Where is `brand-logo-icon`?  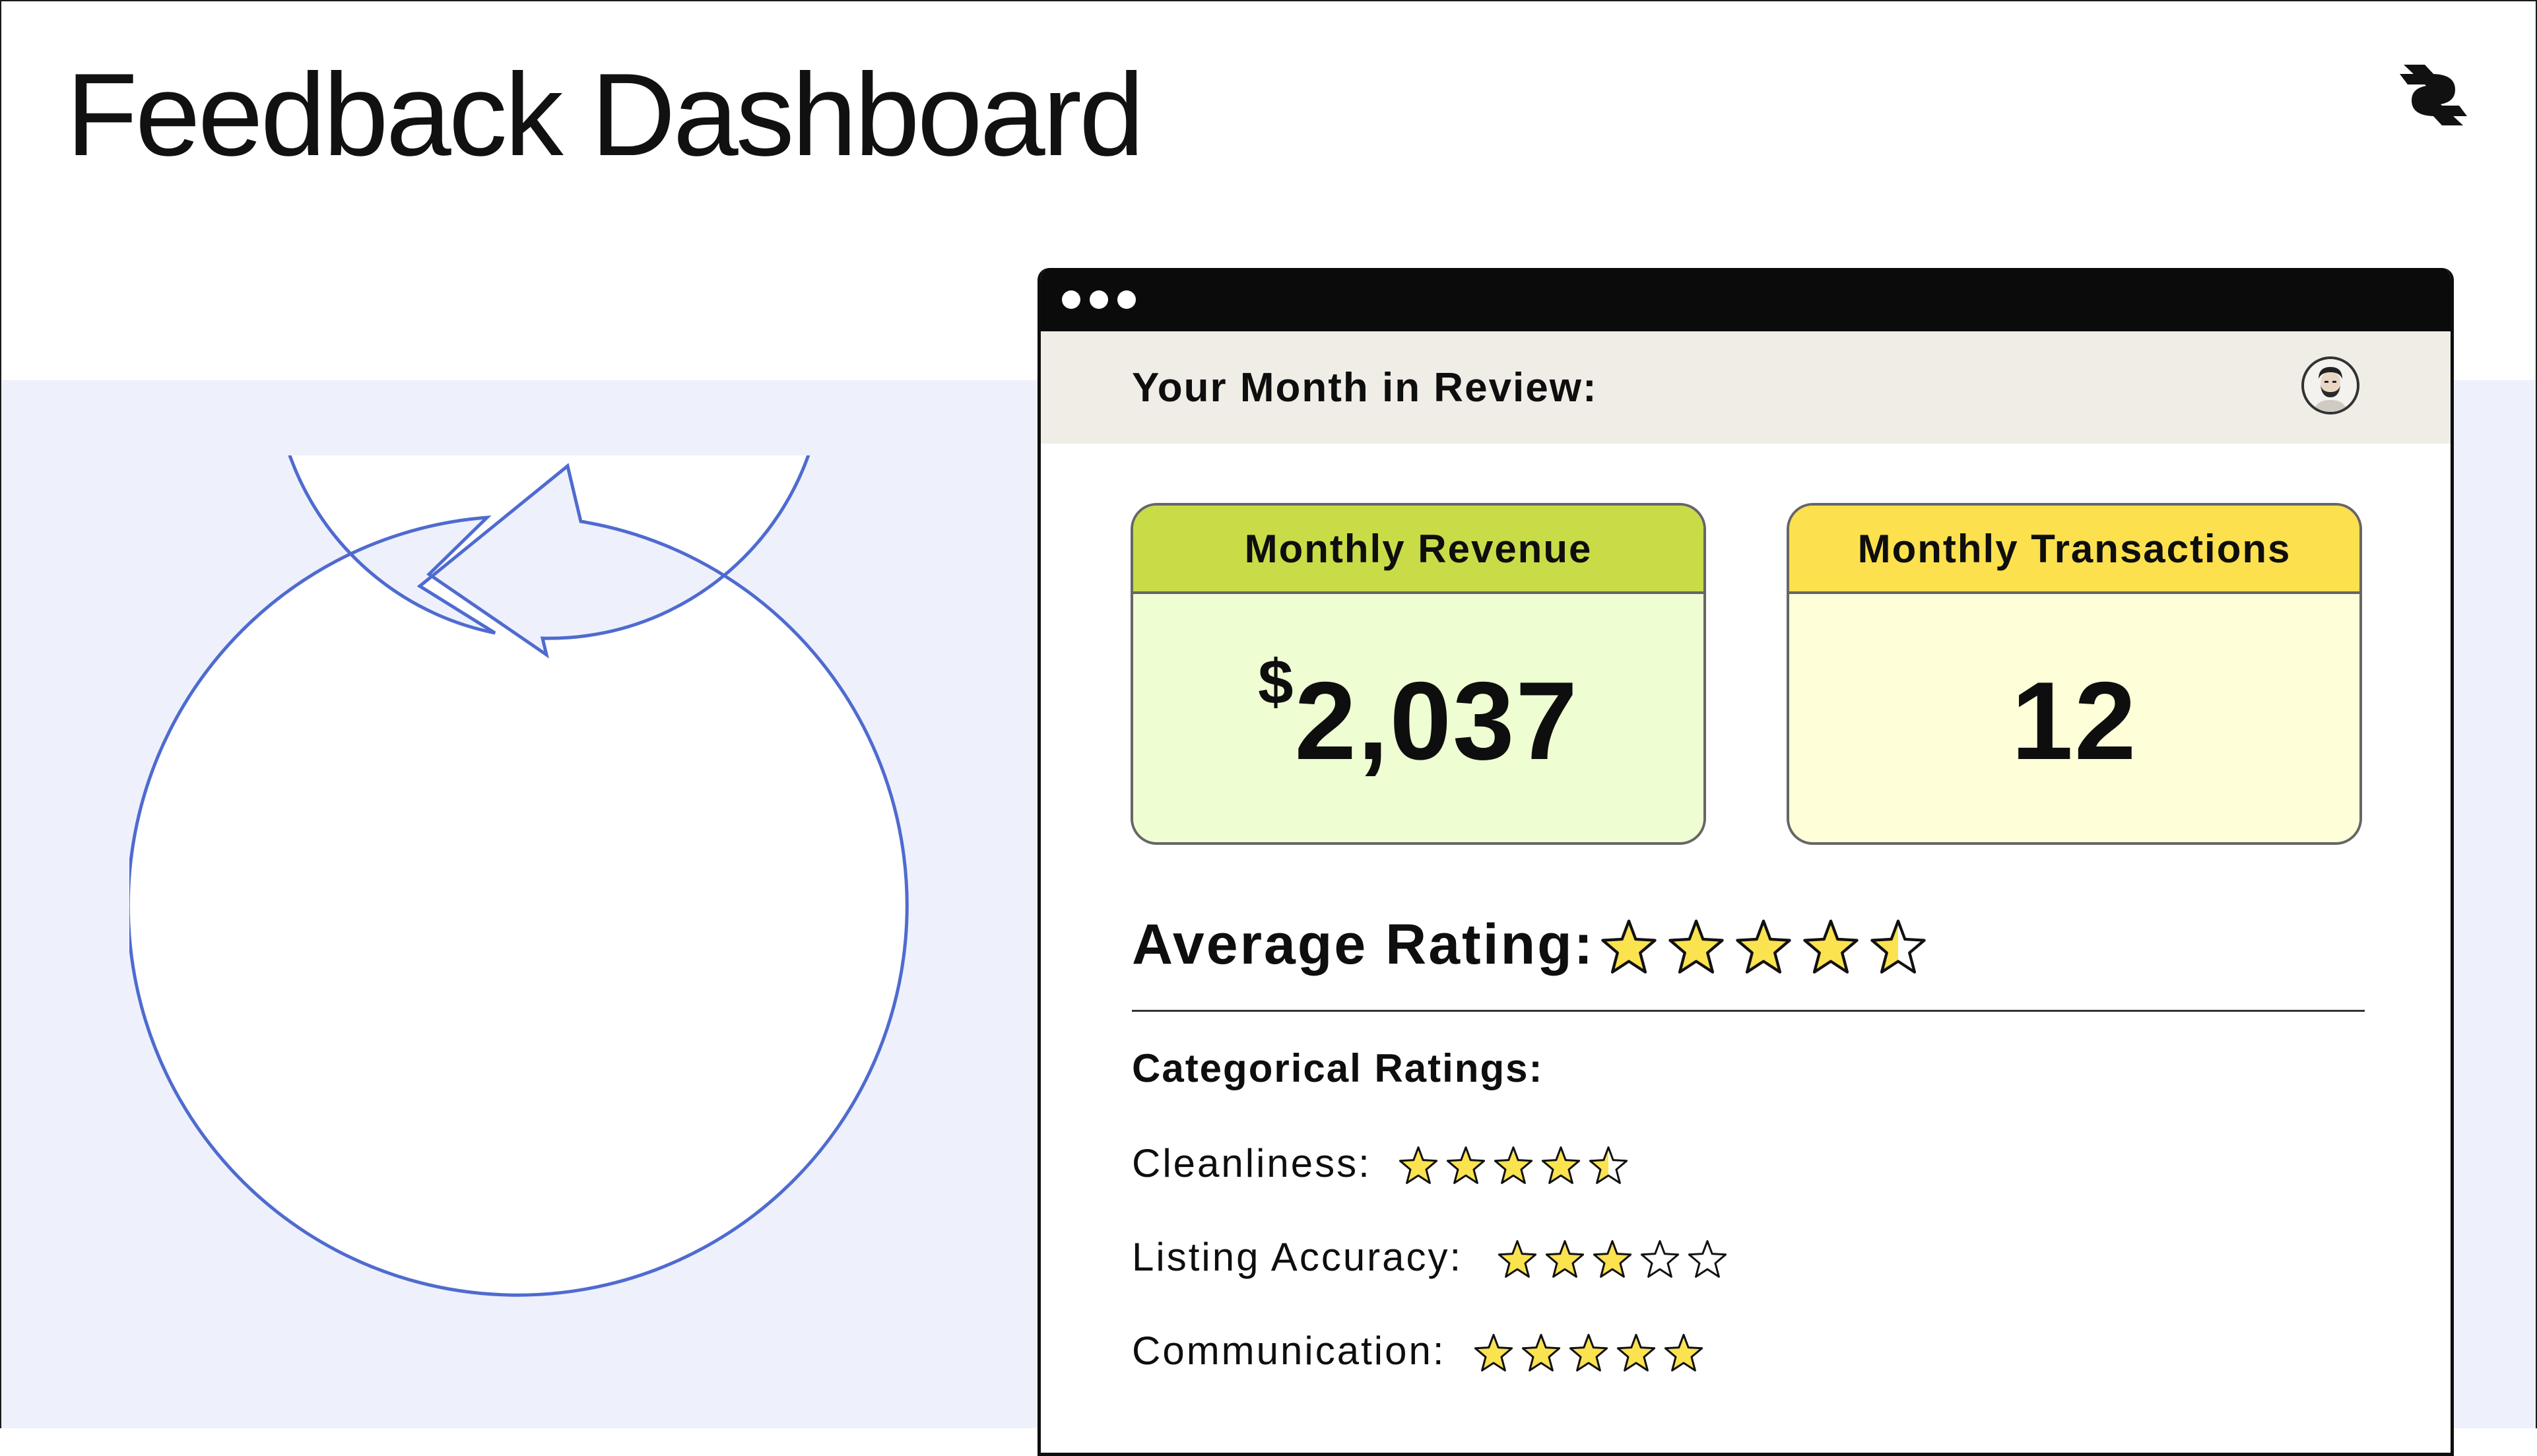 brand-logo-icon is located at coordinates (2433, 95).